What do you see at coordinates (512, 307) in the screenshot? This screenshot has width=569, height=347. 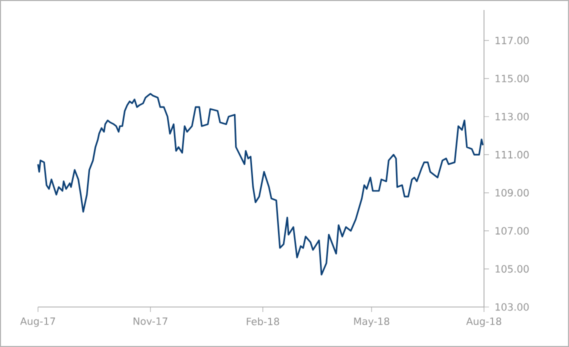 I see `y-tick-label: 103.00` at bounding box center [512, 307].